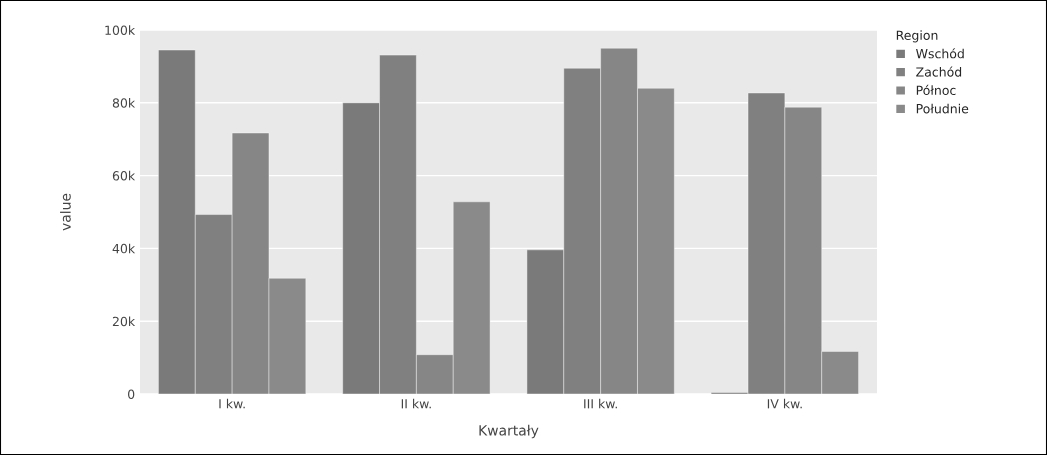 This screenshot has width=1047, height=455. Describe the element at coordinates (124, 321) in the screenshot. I see `y-tick-label: 20k` at that location.